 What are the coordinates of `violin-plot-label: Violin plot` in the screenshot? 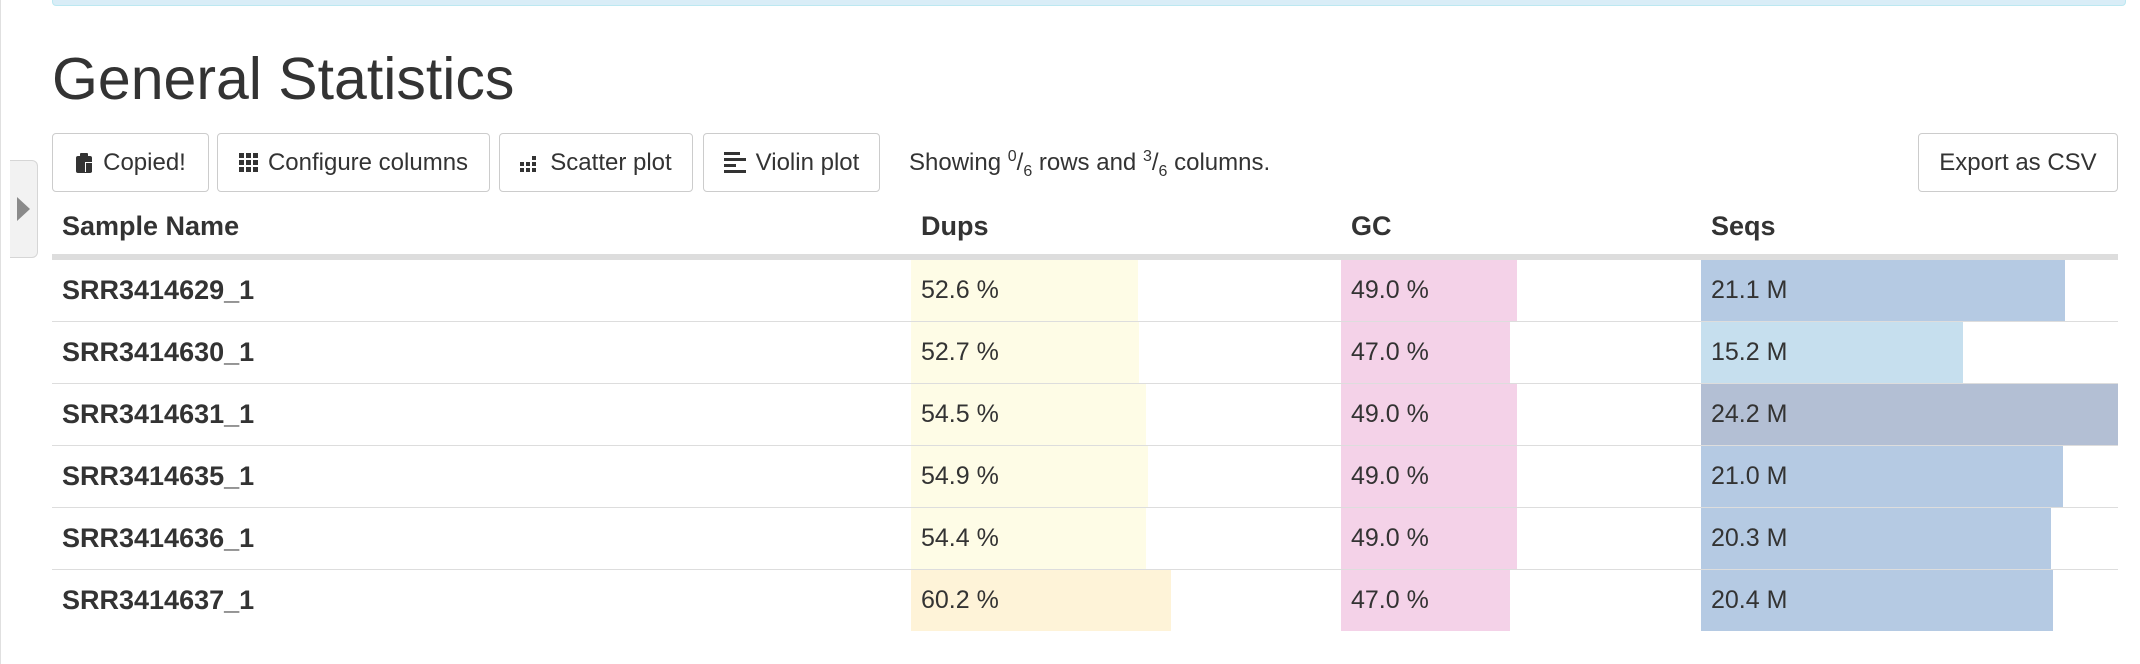 It's located at (807, 162).